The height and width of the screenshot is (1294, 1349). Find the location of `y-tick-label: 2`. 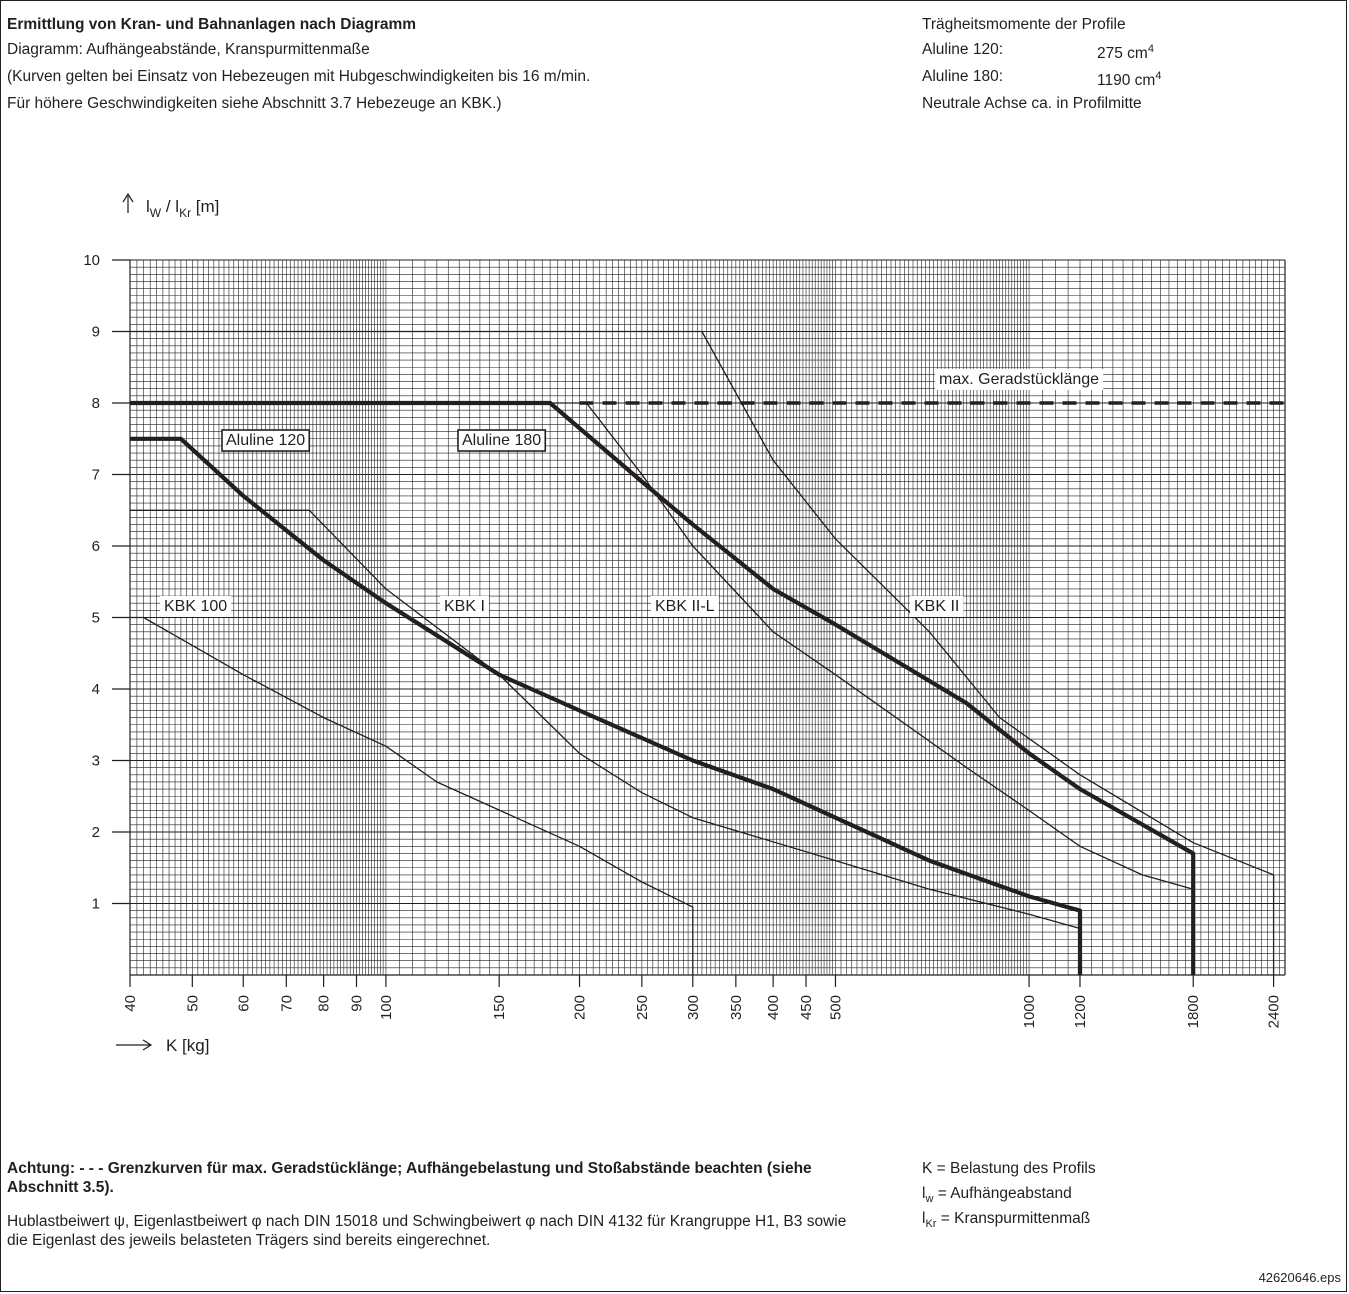

y-tick-label: 2 is located at coordinates (96, 832).